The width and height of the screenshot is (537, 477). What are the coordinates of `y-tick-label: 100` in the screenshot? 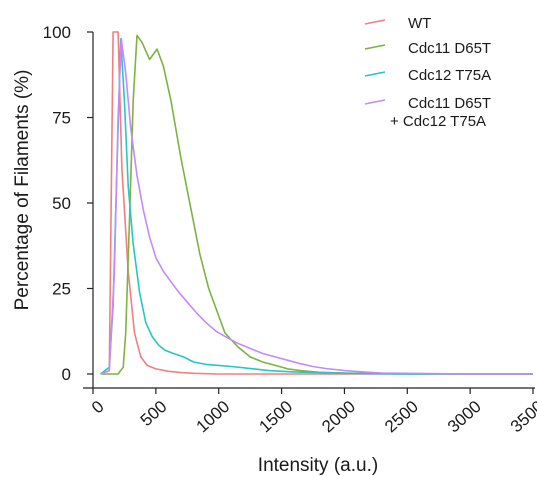 It's located at (57, 32).